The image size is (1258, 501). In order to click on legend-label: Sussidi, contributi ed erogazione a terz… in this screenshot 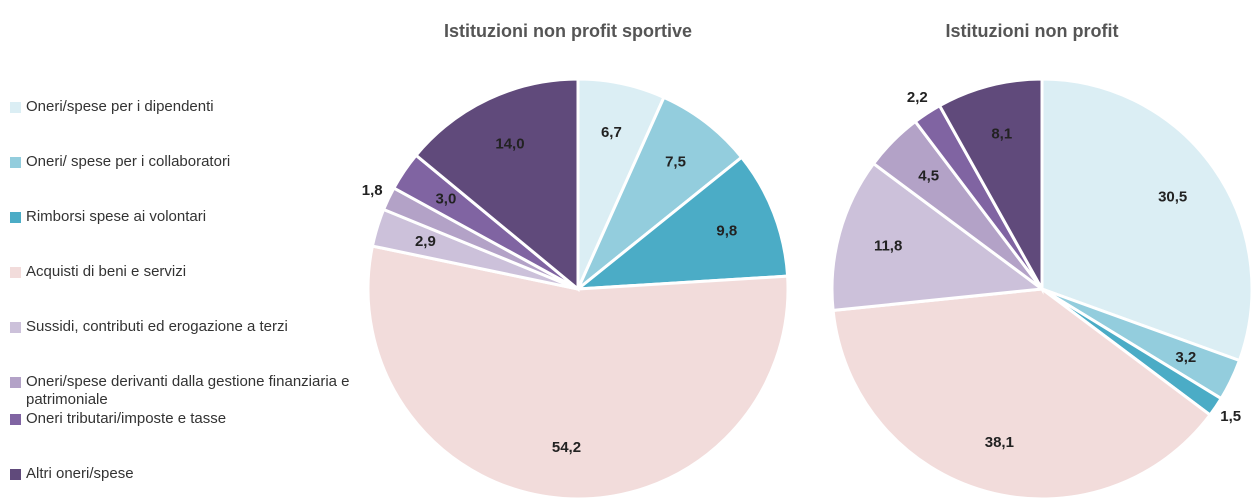, I will do `click(157, 326)`.